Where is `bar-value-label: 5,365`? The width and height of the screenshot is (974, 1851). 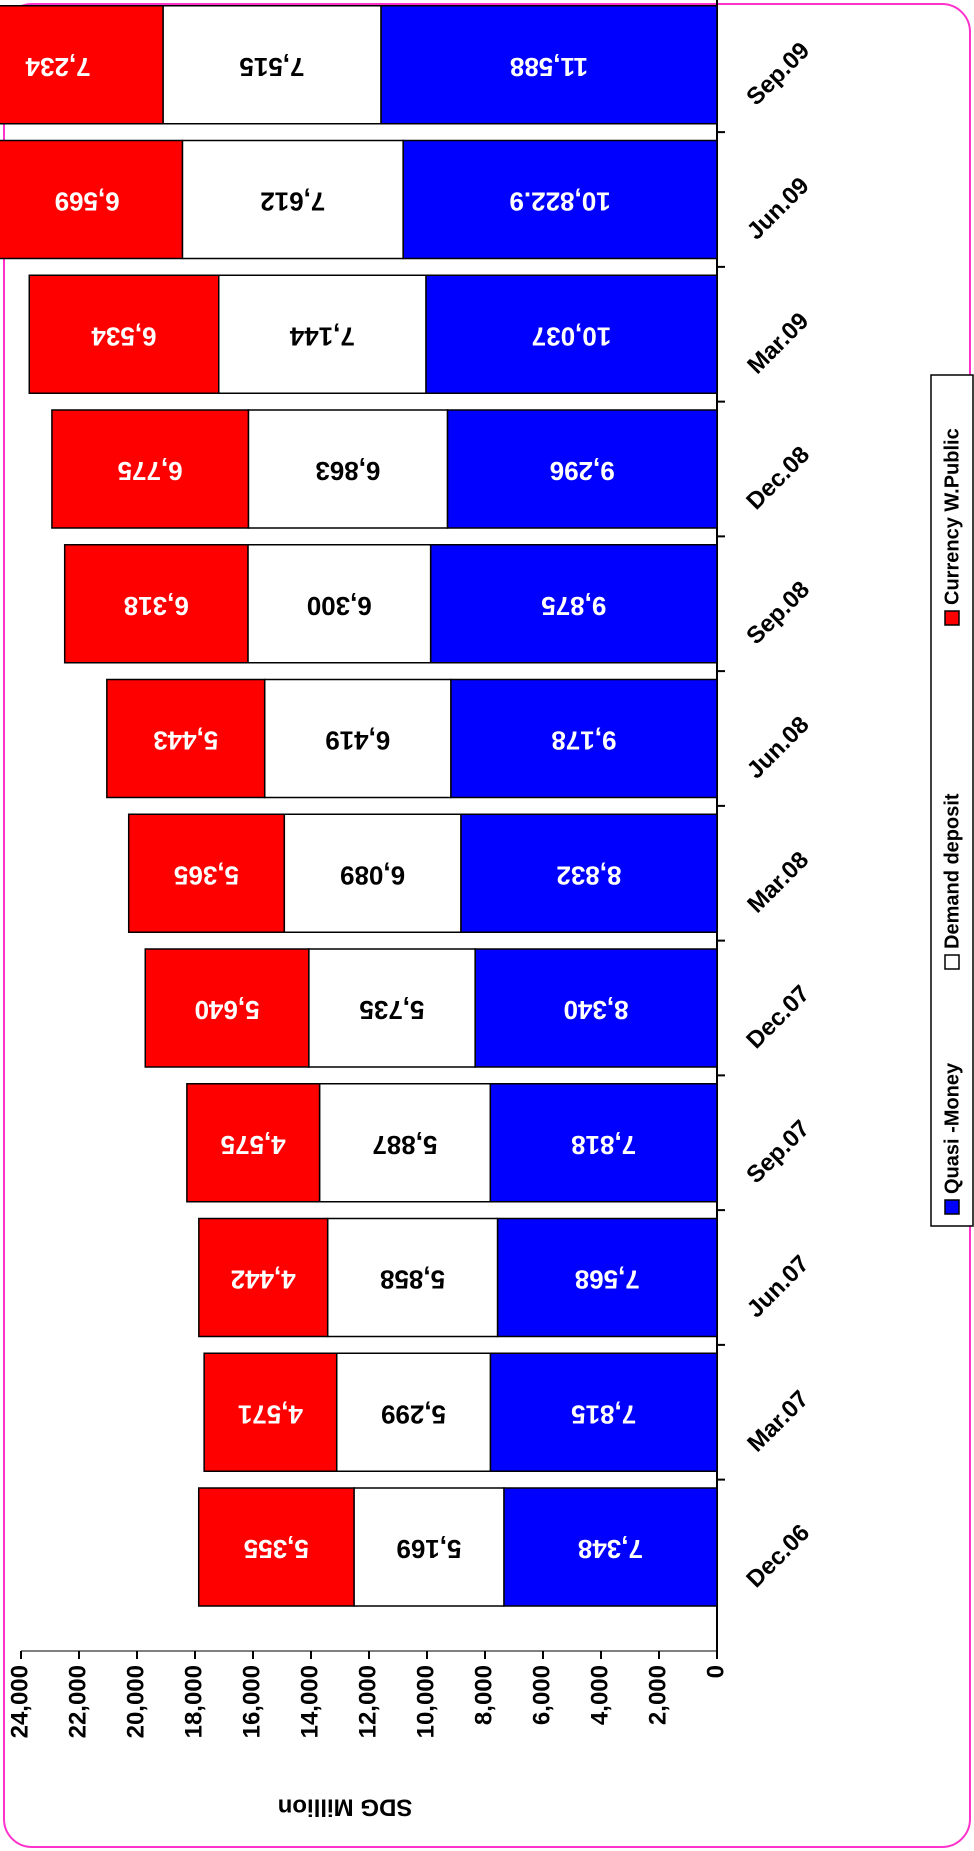 bar-value-label: 5,365 is located at coordinates (206, 875).